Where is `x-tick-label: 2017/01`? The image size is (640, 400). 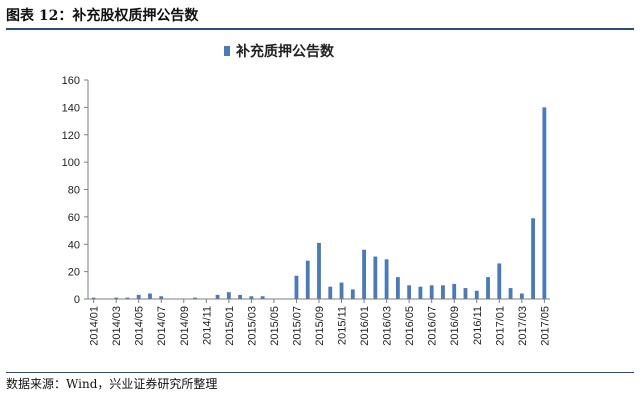
x-tick-label: 2017/01 is located at coordinates (500, 326).